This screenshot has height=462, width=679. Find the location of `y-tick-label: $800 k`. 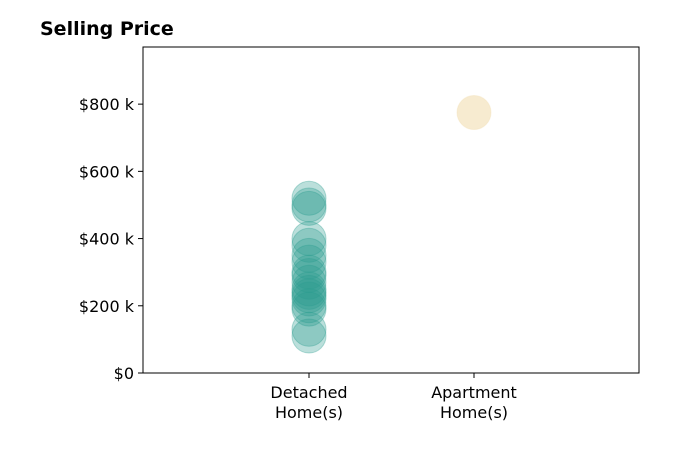

y-tick-label: $800 k is located at coordinates (107, 104).